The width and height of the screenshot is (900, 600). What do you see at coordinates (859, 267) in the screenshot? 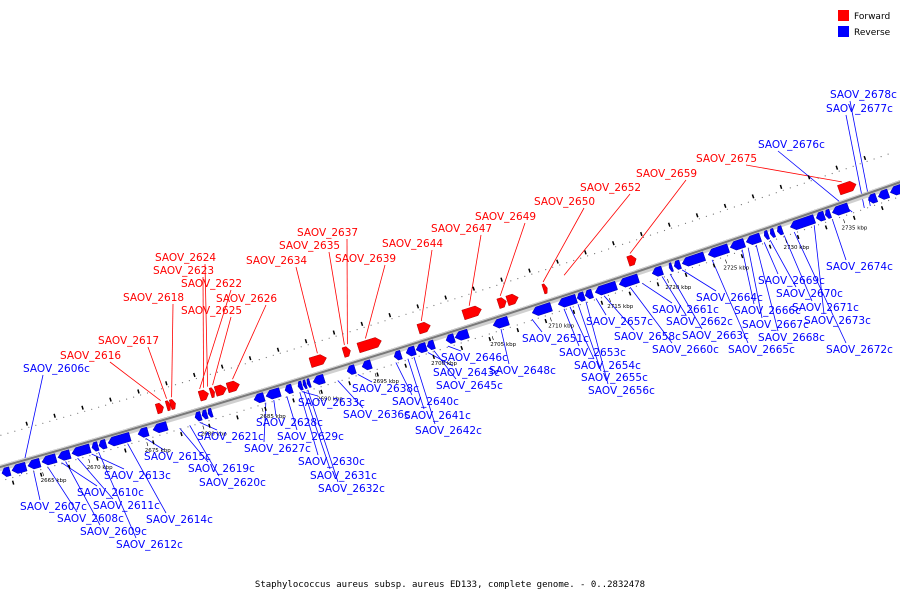
I see `reverse-gene-label: SAOV_2674c` at bounding box center [859, 267].